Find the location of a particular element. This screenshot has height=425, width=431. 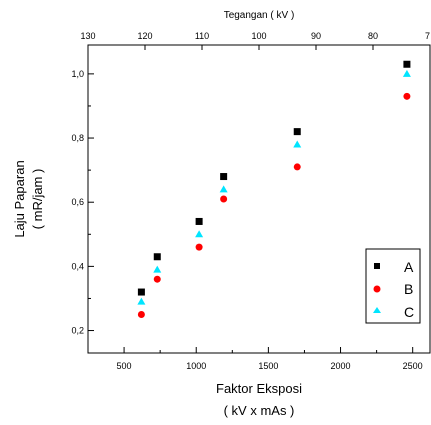

y-tick-label: 1,0 is located at coordinates (77, 74).